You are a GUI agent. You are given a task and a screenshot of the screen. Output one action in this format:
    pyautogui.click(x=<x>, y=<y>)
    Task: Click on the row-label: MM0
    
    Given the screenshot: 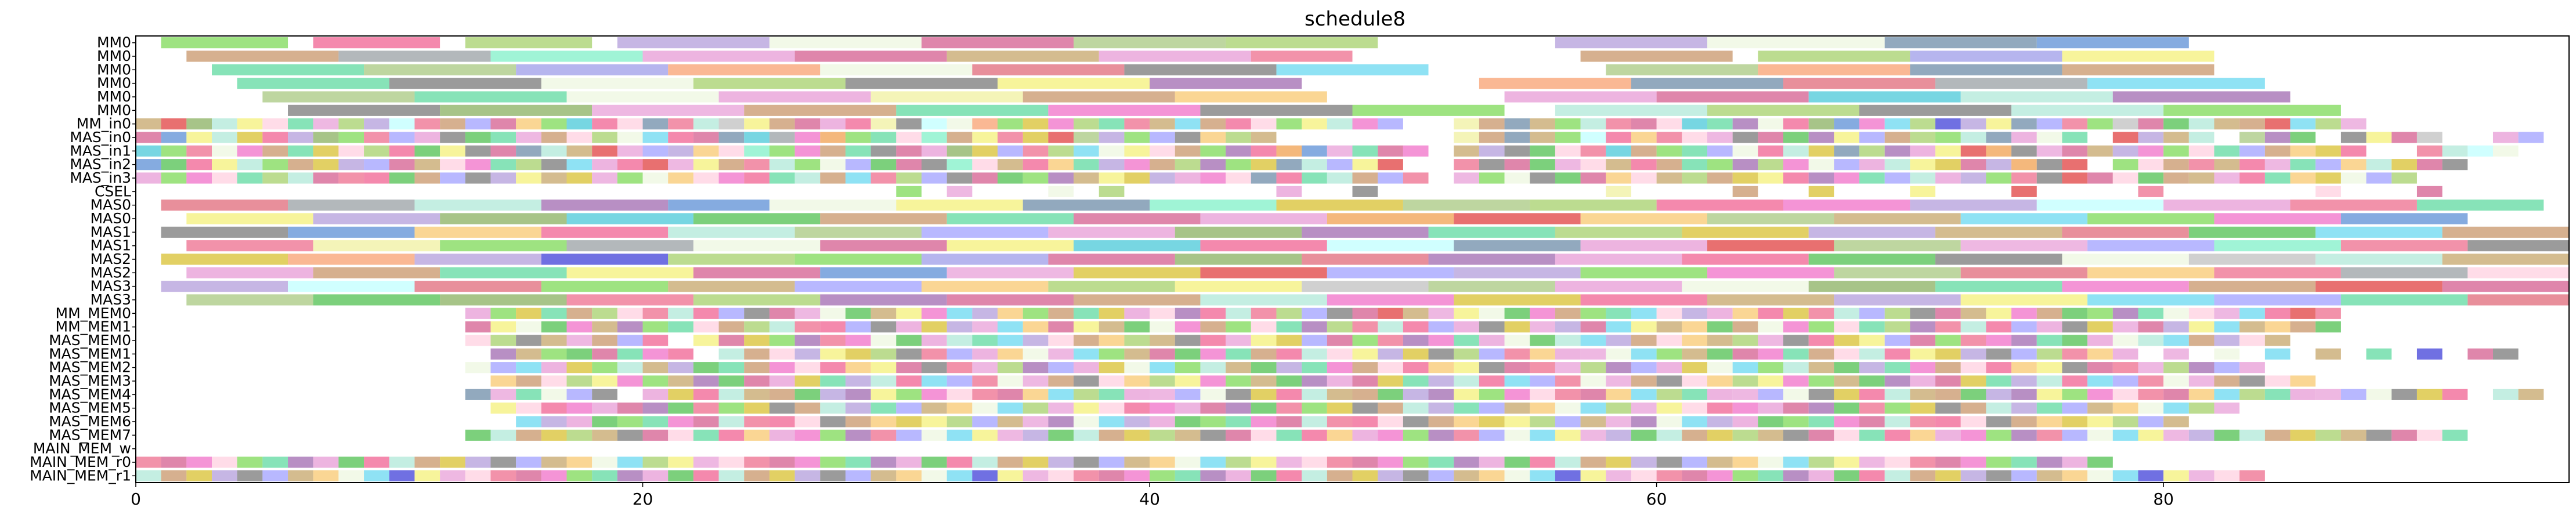 What is the action you would take?
    pyautogui.click(x=114, y=96)
    